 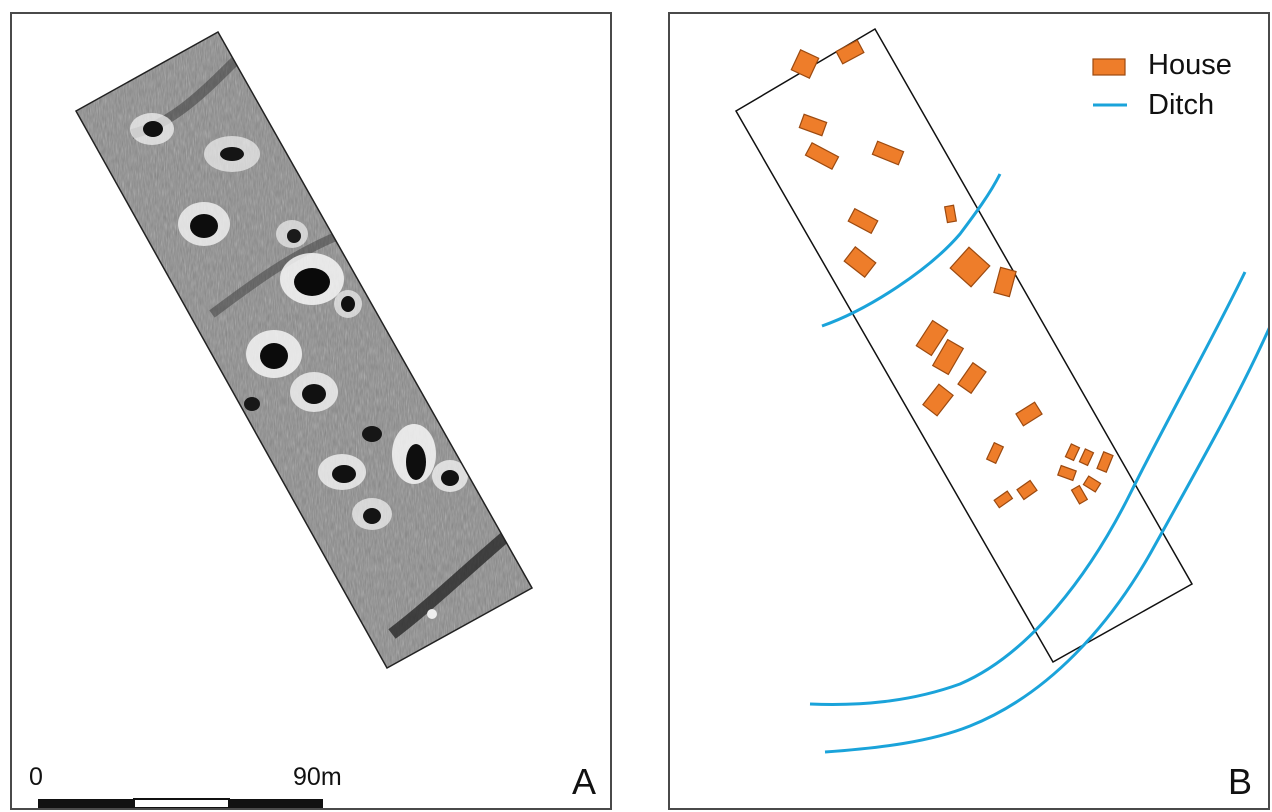 I want to click on panel-letter-b: B, so click(x=1239, y=781).